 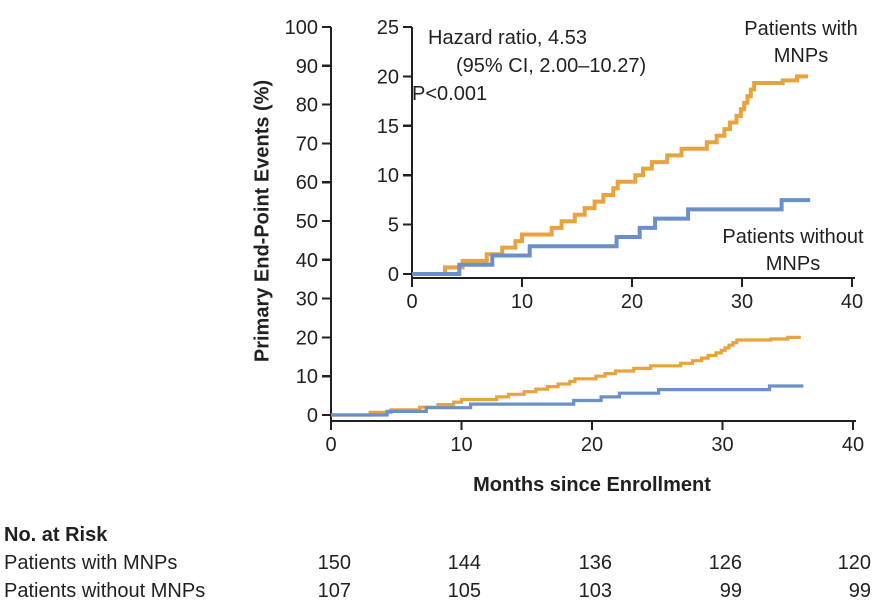 I want to click on risk-table-row: Patients with MNPs 150 144 136 126 120, so click(x=441, y=565).